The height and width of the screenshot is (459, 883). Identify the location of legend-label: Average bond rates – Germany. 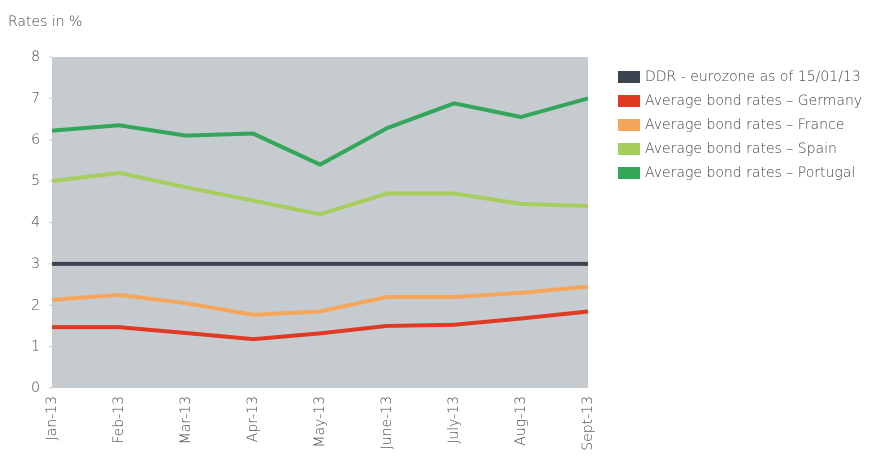
(753, 101).